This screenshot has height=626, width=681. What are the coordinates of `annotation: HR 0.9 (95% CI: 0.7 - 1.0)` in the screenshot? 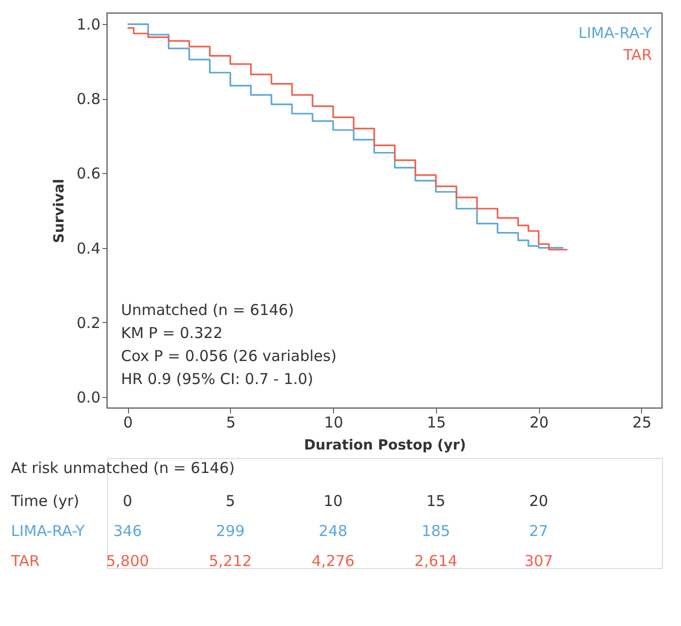 It's located at (217, 379).